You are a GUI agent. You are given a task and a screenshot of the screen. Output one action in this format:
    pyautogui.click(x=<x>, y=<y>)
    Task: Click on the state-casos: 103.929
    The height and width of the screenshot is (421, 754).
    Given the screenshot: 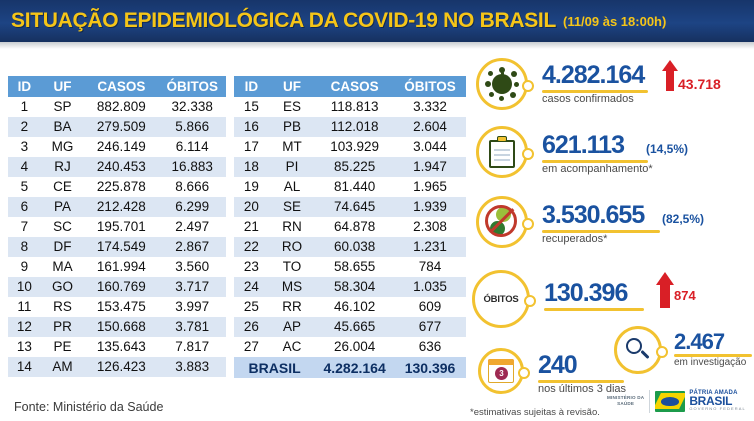 What is the action you would take?
    pyautogui.click(x=355, y=147)
    